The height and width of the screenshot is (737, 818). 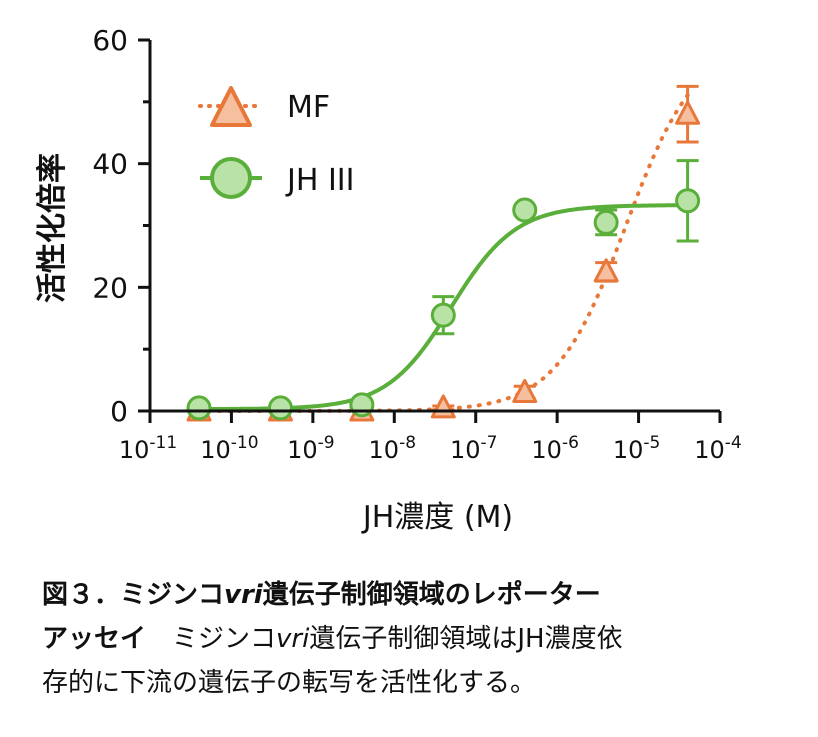 What do you see at coordinates (229, 448) in the screenshot?
I see `x-tick-label: 10⁻¹⁰` at bounding box center [229, 448].